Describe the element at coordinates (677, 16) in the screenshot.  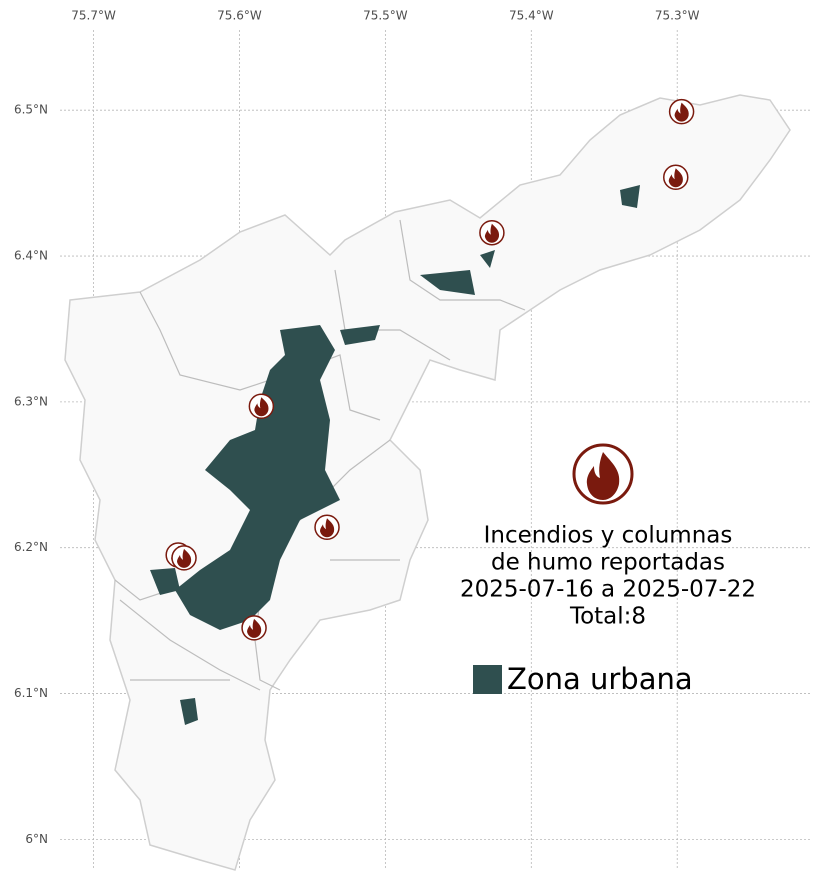
I see `x-tick-label: 75.3°W` at that location.